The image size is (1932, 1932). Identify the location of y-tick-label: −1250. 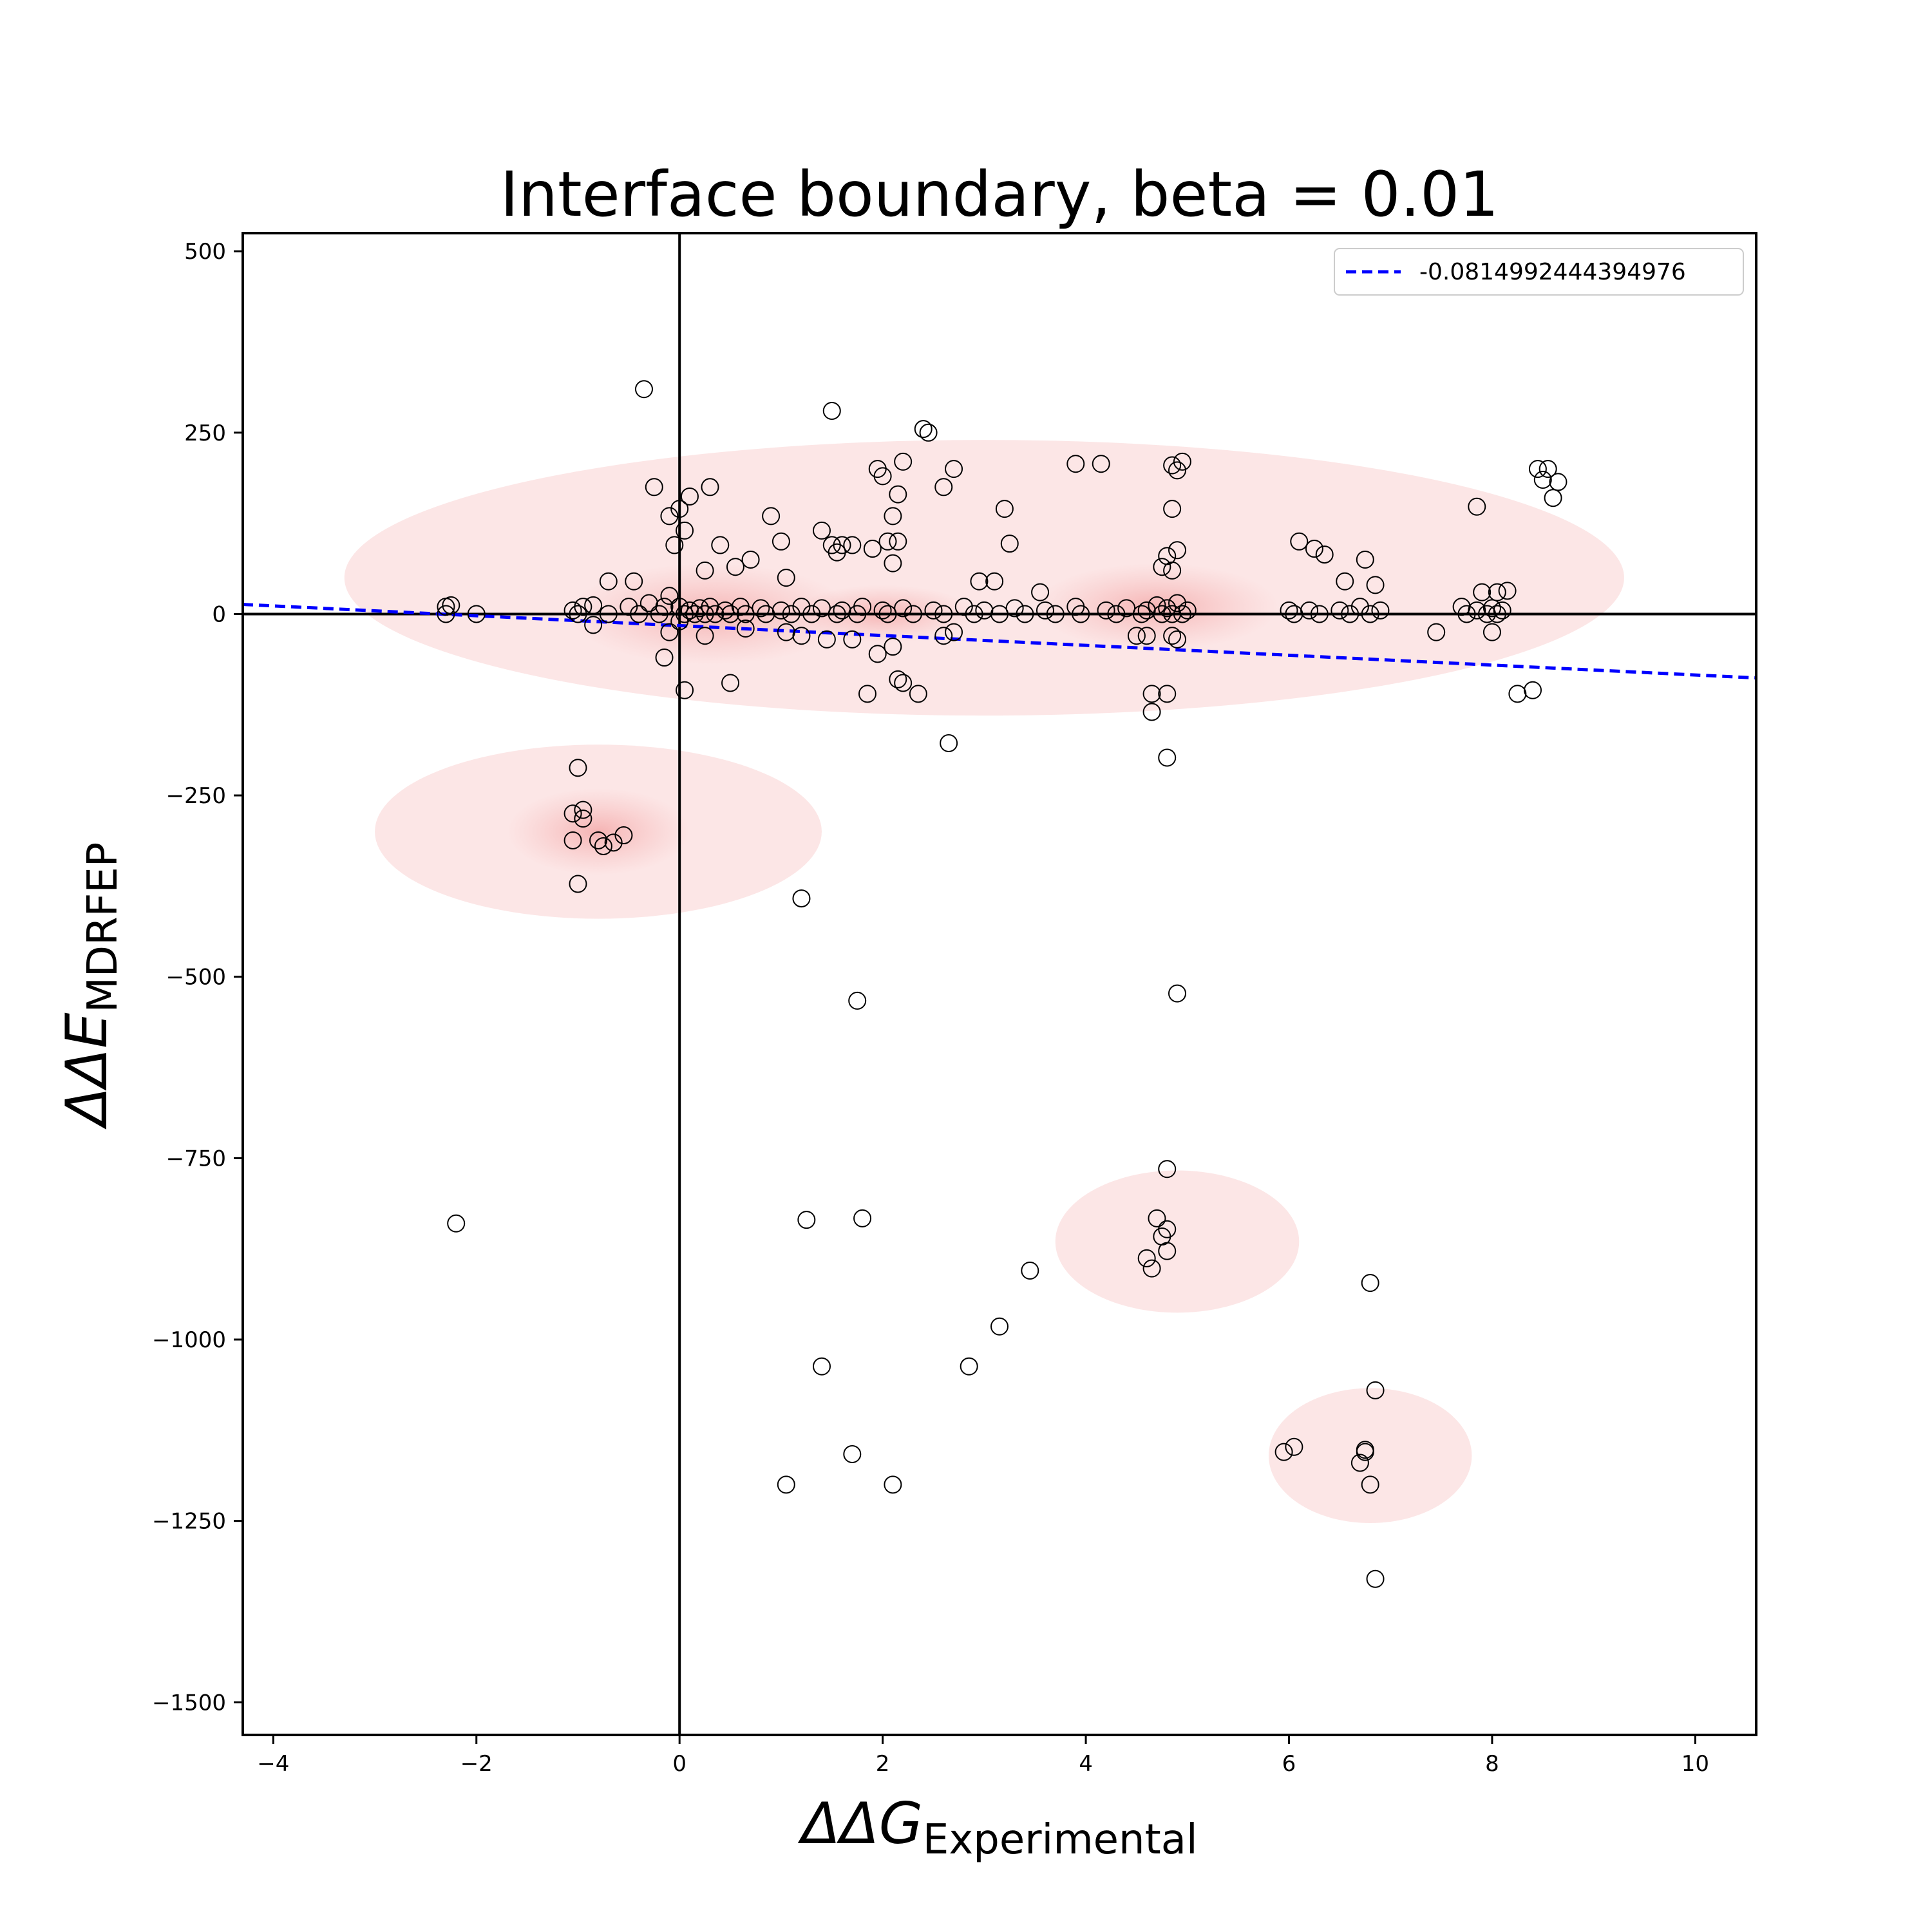
(189, 1522).